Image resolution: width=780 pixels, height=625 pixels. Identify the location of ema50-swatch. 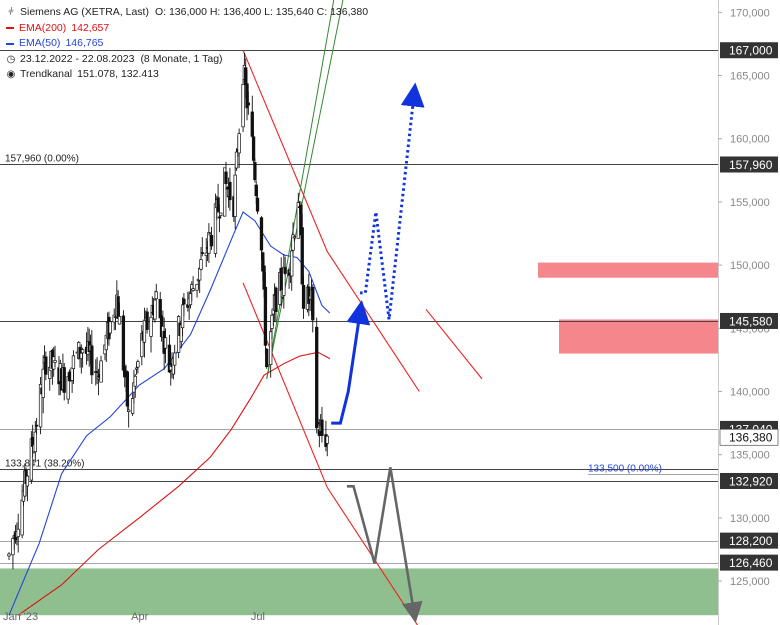
(10, 43).